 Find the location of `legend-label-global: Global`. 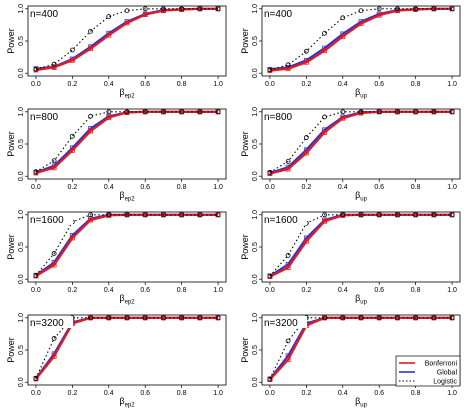

legend-label-global: Global is located at coordinates (447, 373).